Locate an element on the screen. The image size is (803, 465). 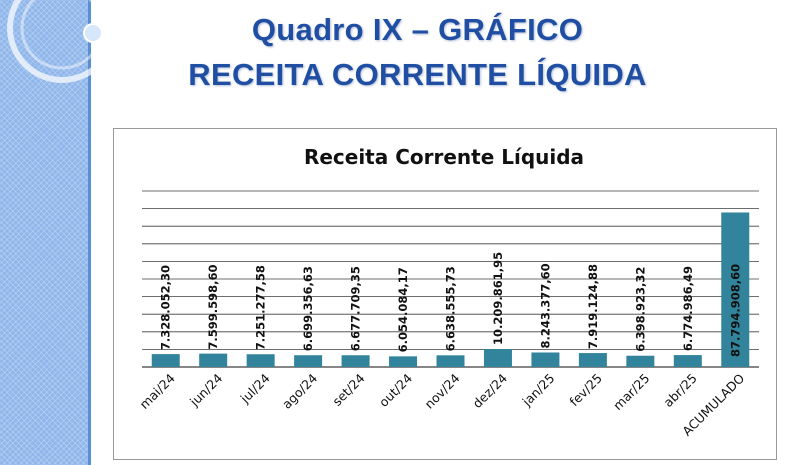
side-decoration-edge is located at coordinates (89, 232).